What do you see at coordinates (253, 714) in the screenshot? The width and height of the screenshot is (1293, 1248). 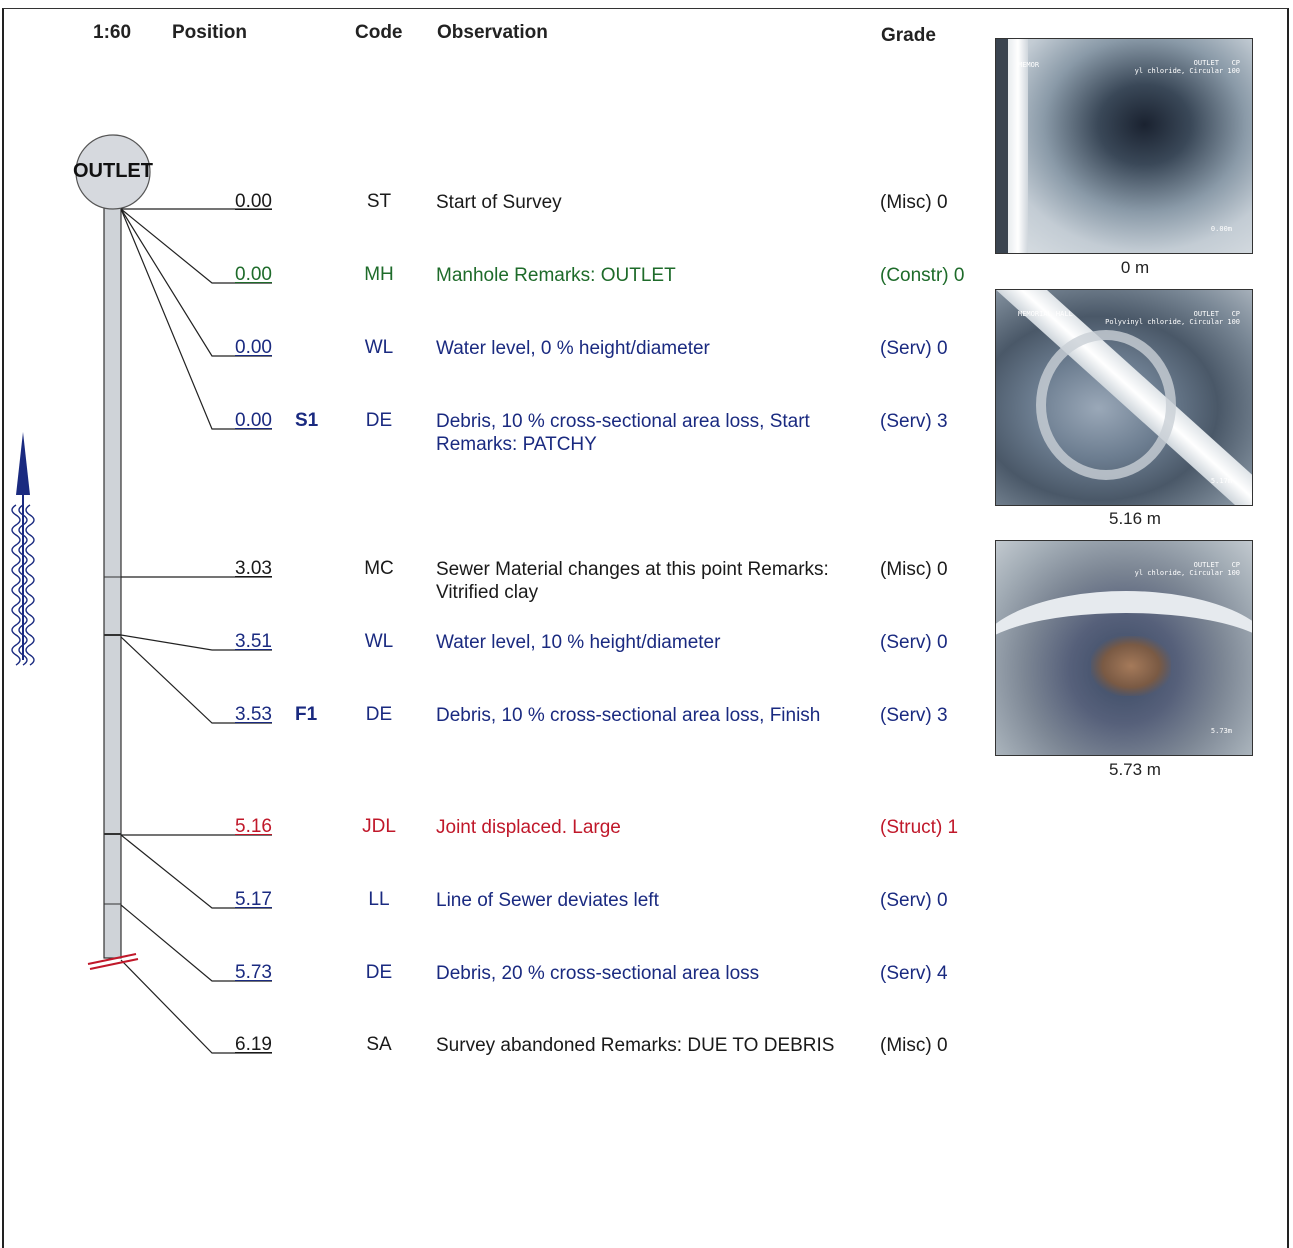 I see `row-position: 3.53` at bounding box center [253, 714].